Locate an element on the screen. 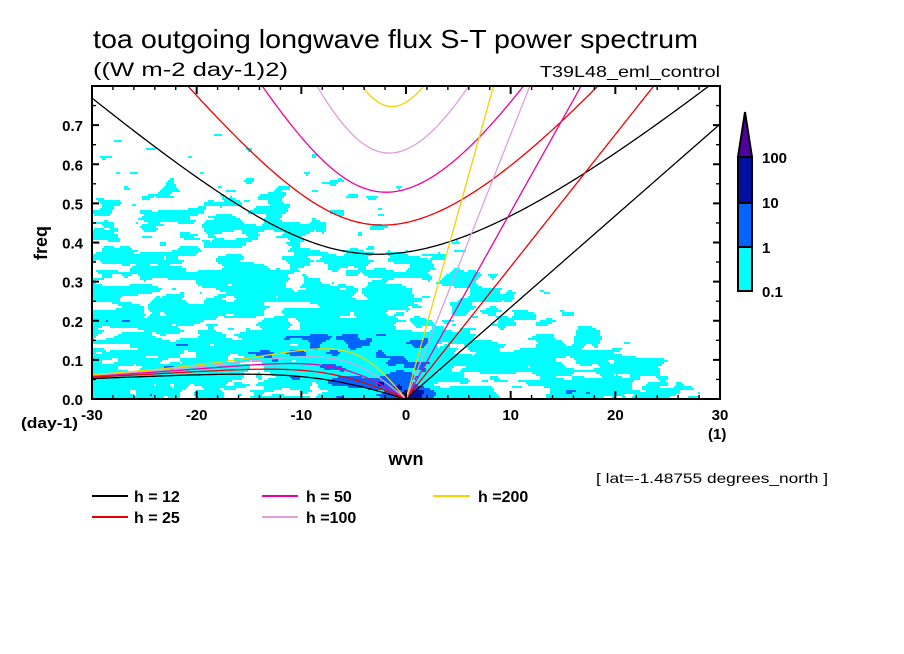  legend-label: h = 25 is located at coordinates (157, 518).